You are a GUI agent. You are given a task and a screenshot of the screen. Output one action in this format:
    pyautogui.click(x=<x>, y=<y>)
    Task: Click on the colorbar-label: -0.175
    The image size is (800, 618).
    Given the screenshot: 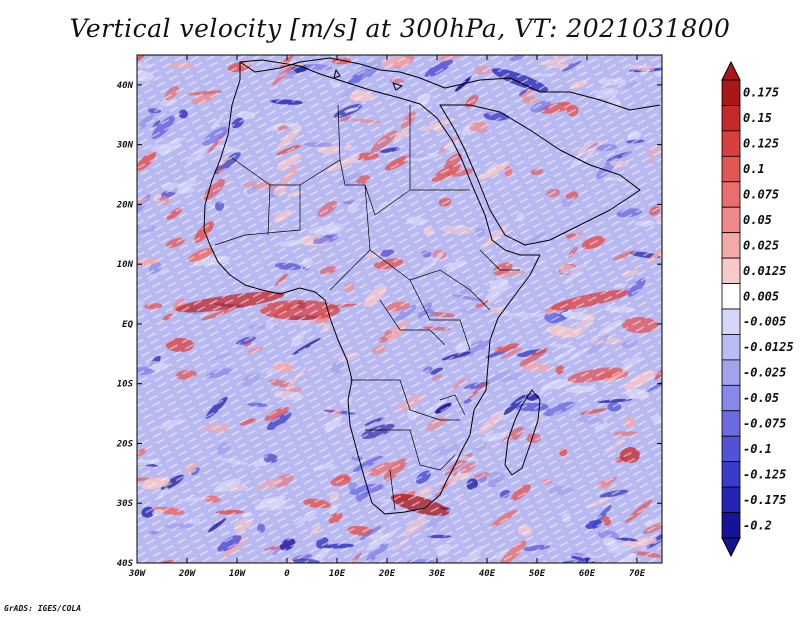 What is the action you would take?
    pyautogui.click(x=764, y=500)
    